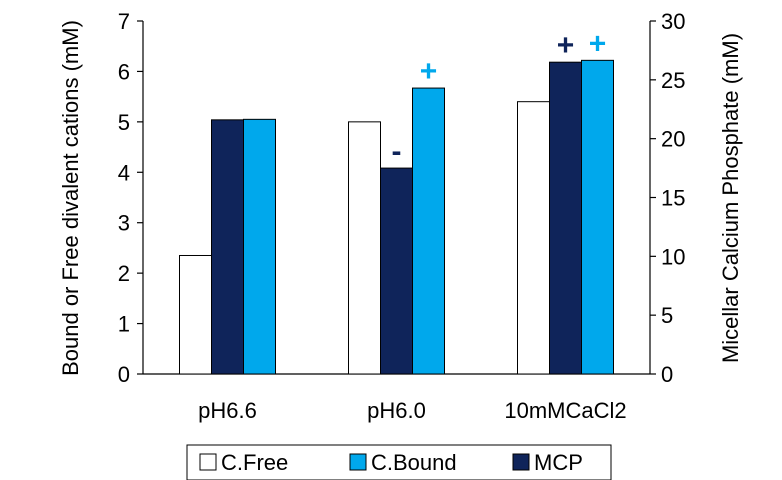 This screenshot has width=782, height=480. What do you see at coordinates (558, 462) in the screenshot?
I see `legend-label: MCP` at bounding box center [558, 462].